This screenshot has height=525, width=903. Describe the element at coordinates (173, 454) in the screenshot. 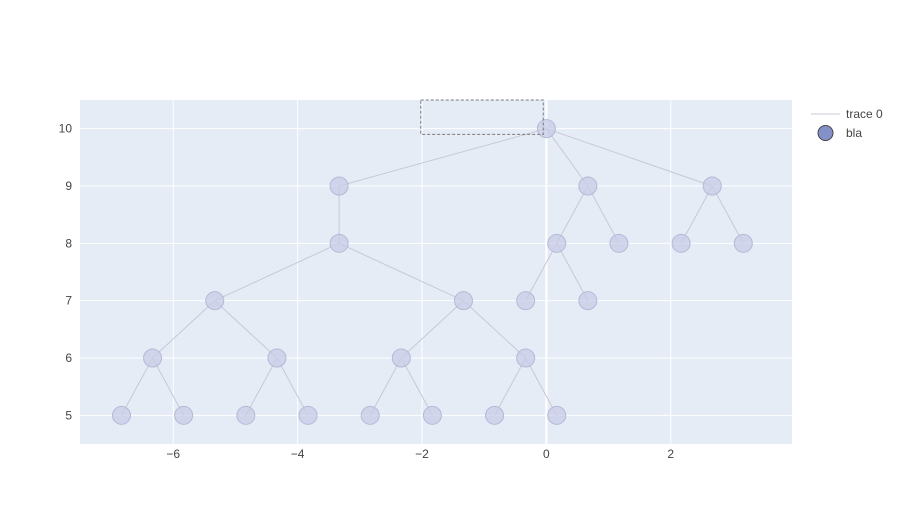

I see `x-tick-label: −6` at that location.